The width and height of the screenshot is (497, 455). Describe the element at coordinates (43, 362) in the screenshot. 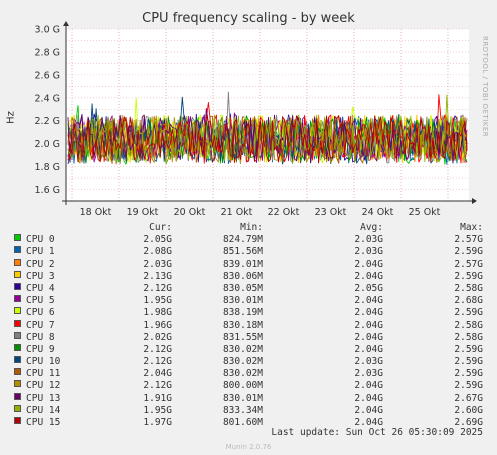

I see `legend-series-name: CPU 10` at that location.